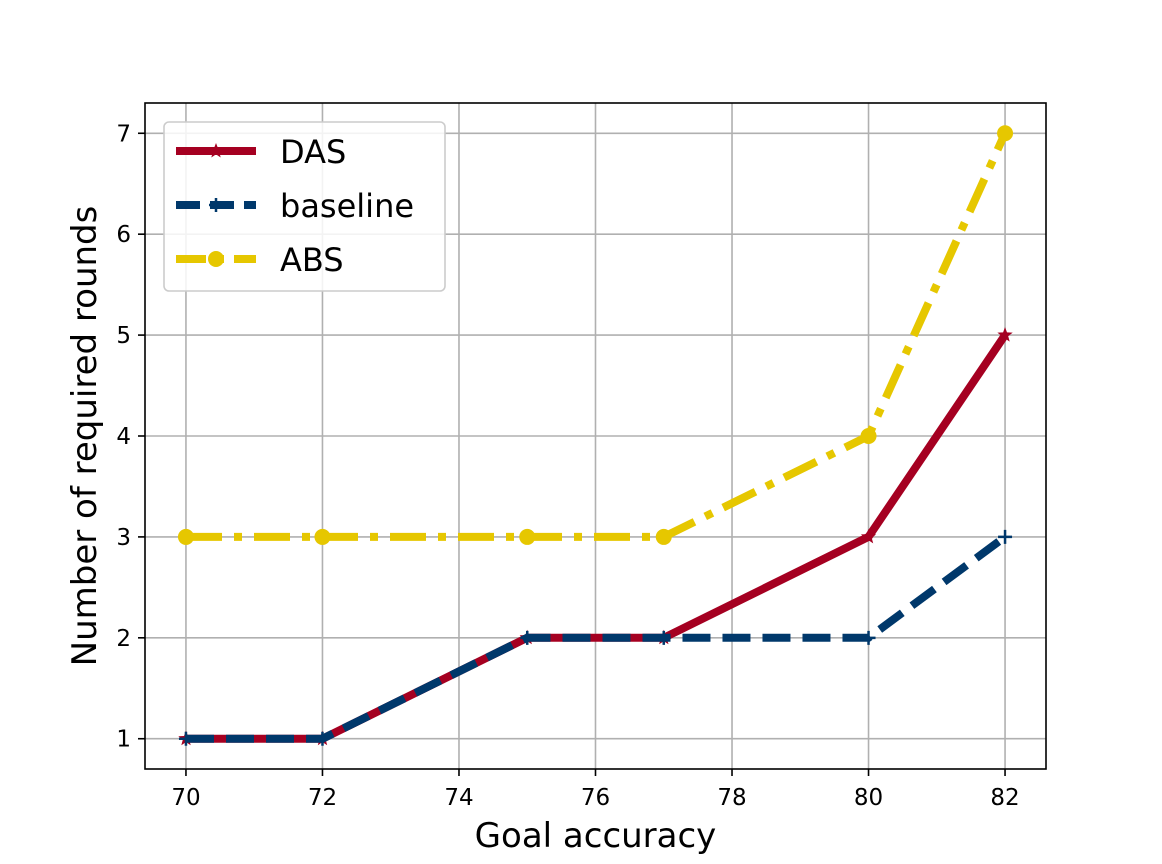 Image resolution: width=1162 pixels, height=864 pixels. Describe the element at coordinates (596, 836) in the screenshot. I see `x-axis-label: Goal accuracy` at that location.